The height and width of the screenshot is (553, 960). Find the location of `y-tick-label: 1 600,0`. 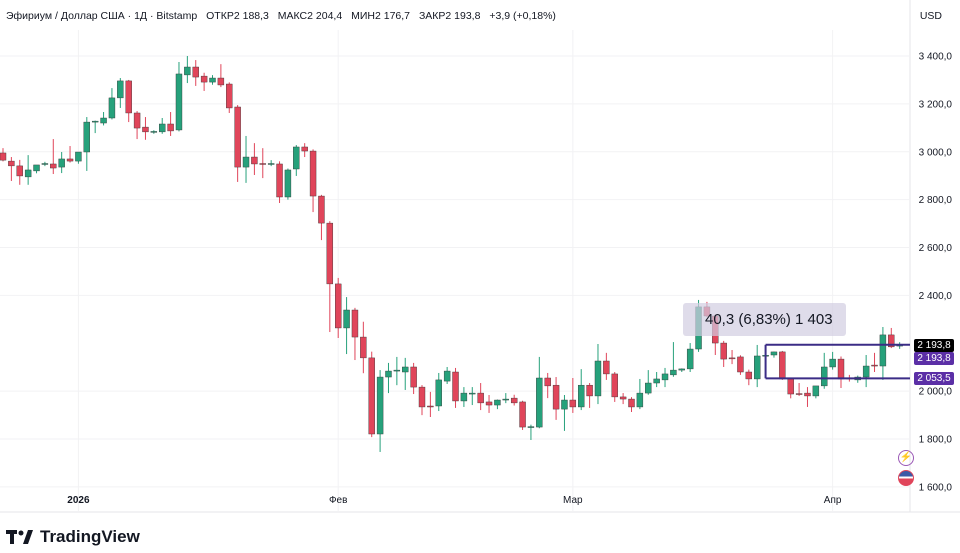

y-tick-label: 1 600,0 is located at coordinates (936, 487).